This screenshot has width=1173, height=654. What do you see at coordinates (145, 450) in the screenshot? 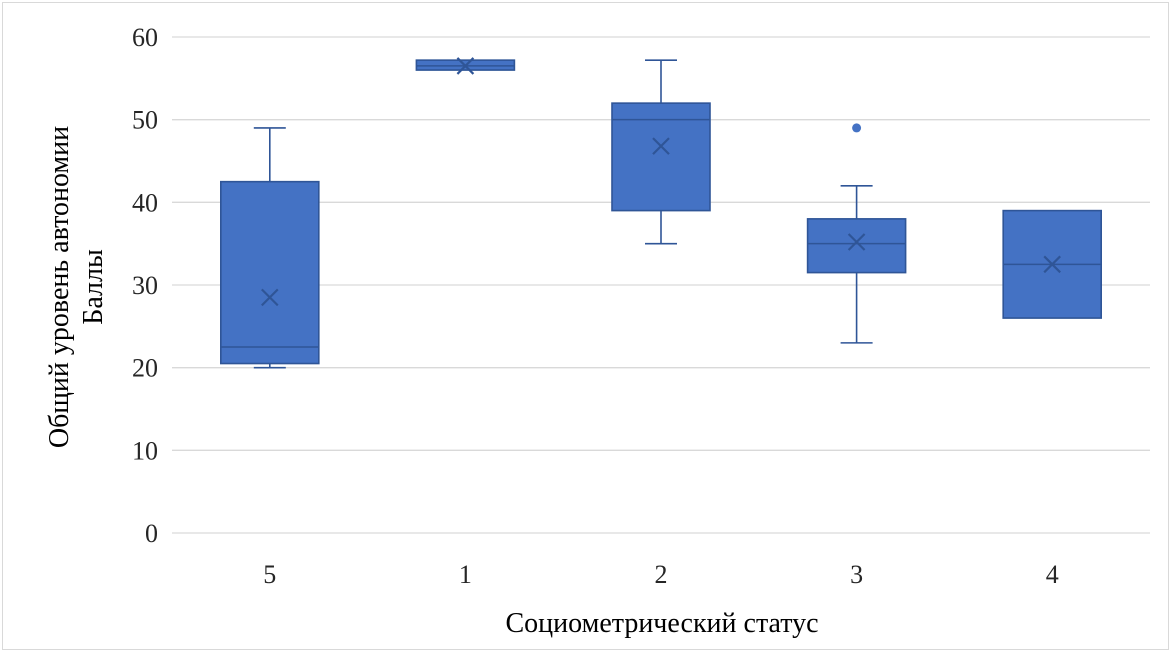
I see `y-tick-label-10: 10` at bounding box center [145, 450].